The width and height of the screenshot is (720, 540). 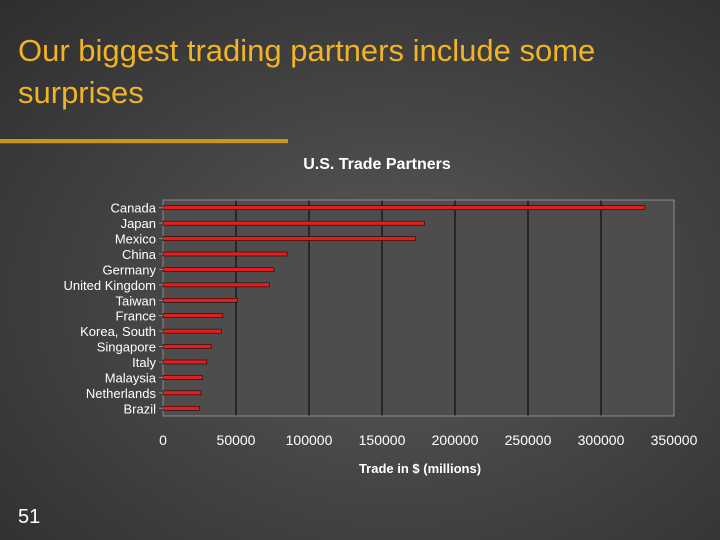 I want to click on category-label: Germany, so click(x=130, y=269).